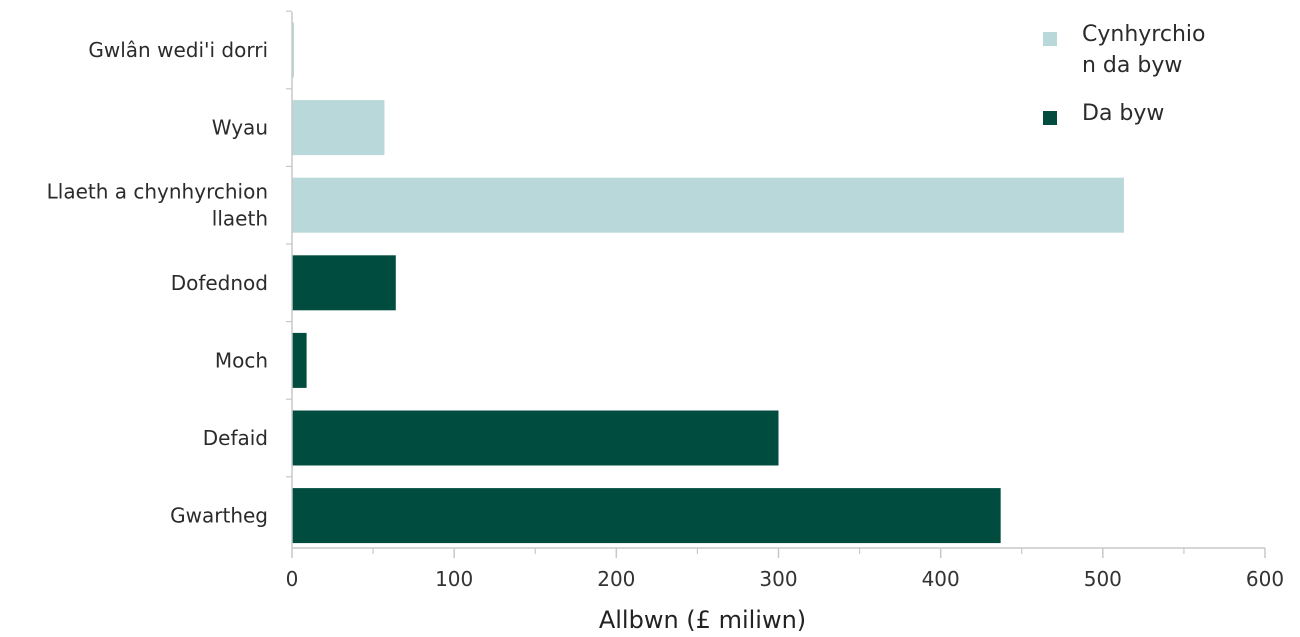 Image resolution: width=1300 pixels, height=637 pixels. I want to click on y-ticks, so click(289, 244).